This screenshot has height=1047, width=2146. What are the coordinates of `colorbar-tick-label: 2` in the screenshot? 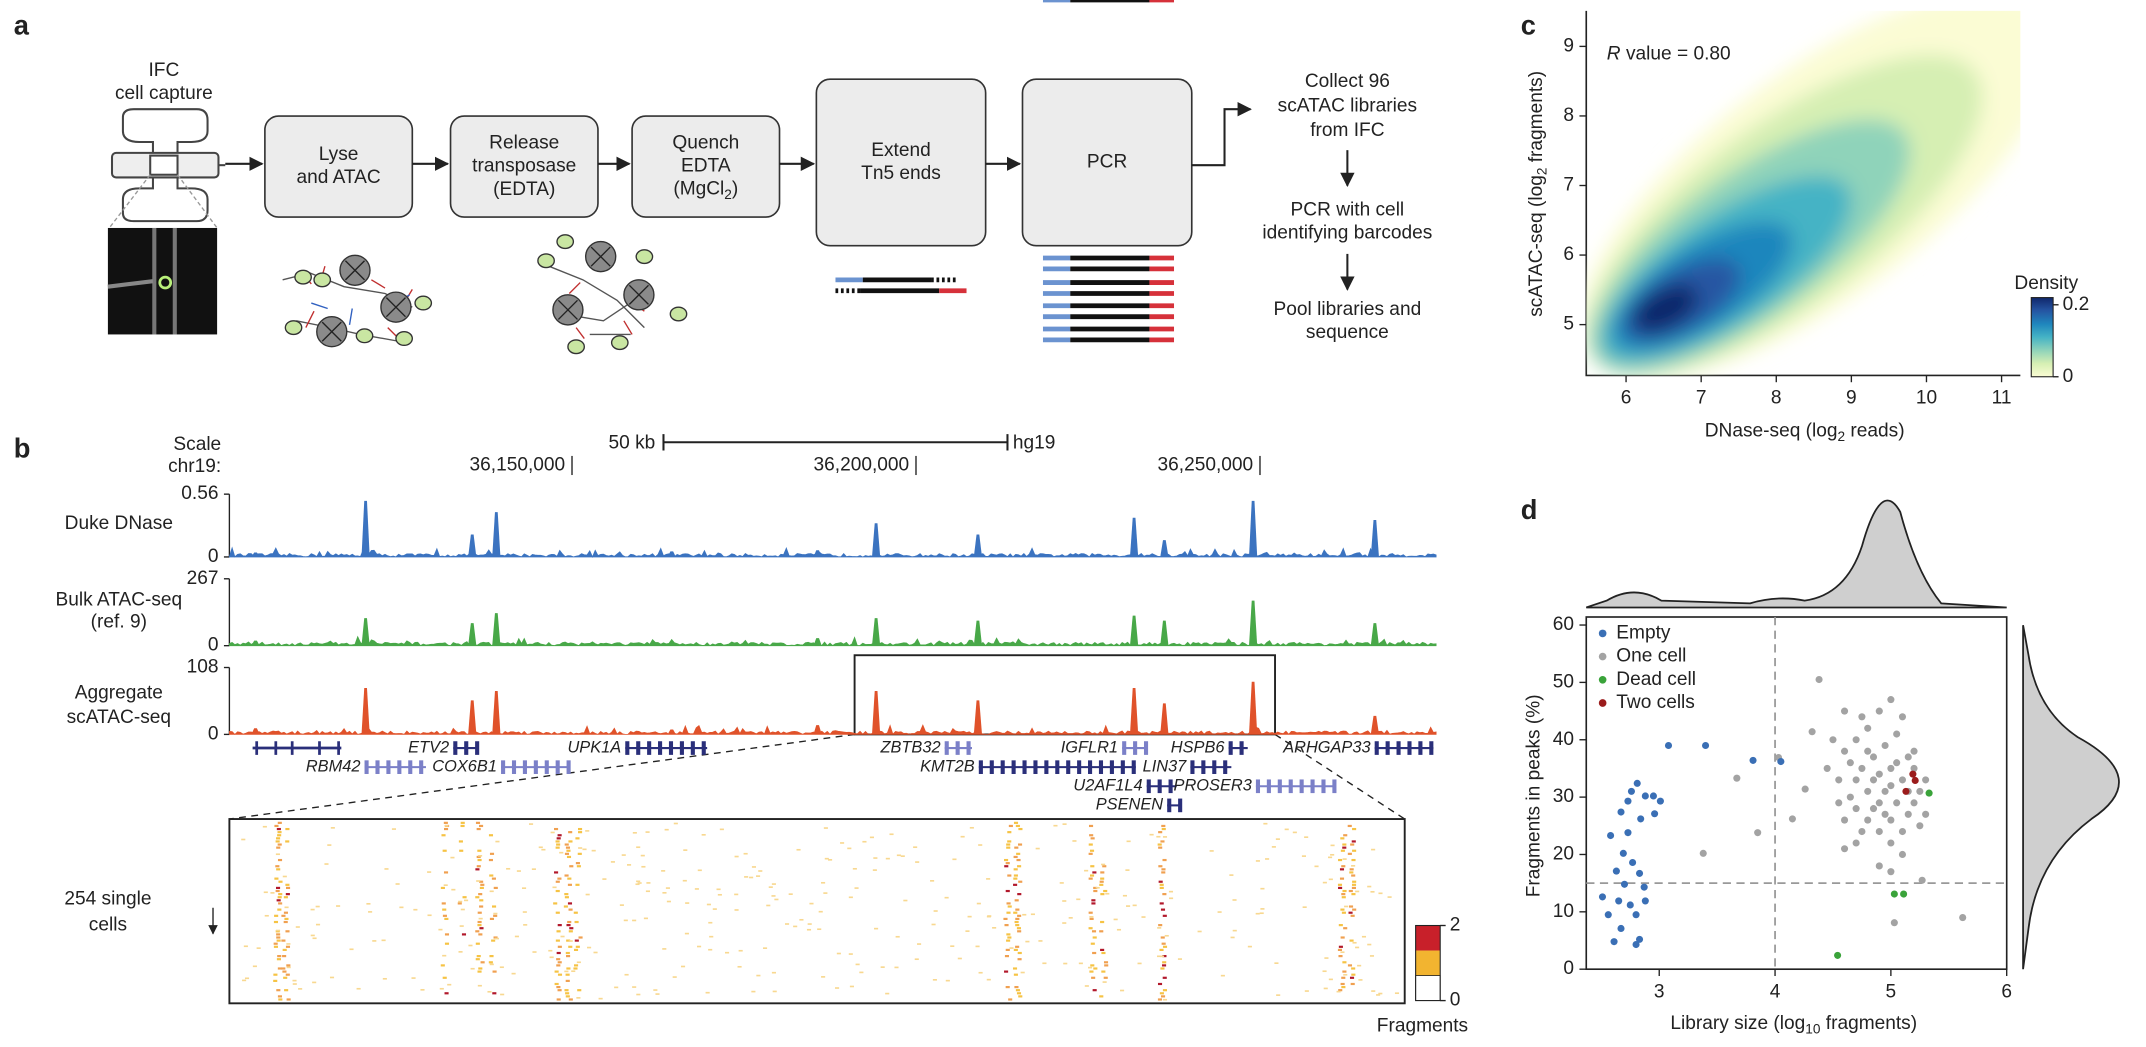 It's located at (1455, 925).